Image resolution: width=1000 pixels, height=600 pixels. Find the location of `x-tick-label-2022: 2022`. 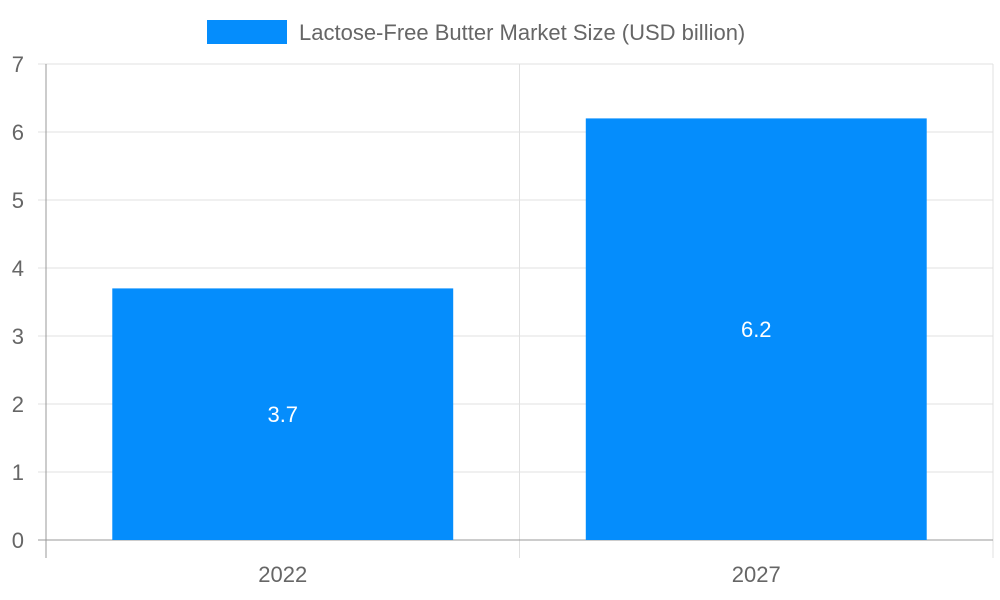

x-tick-label-2022: 2022 is located at coordinates (282, 574).